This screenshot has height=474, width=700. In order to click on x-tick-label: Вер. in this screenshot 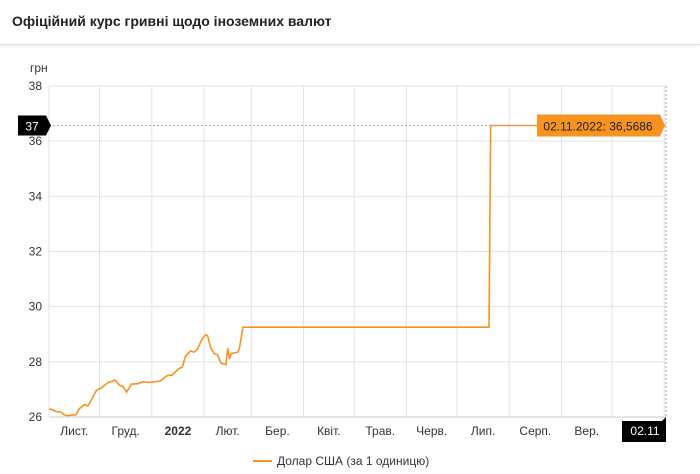, I will do `click(586, 431)`.